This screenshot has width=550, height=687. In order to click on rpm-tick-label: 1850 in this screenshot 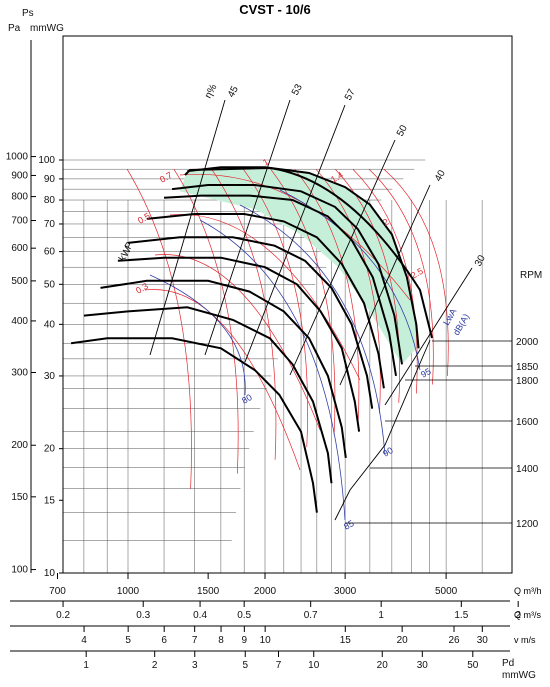, I will do `click(527, 367)`.